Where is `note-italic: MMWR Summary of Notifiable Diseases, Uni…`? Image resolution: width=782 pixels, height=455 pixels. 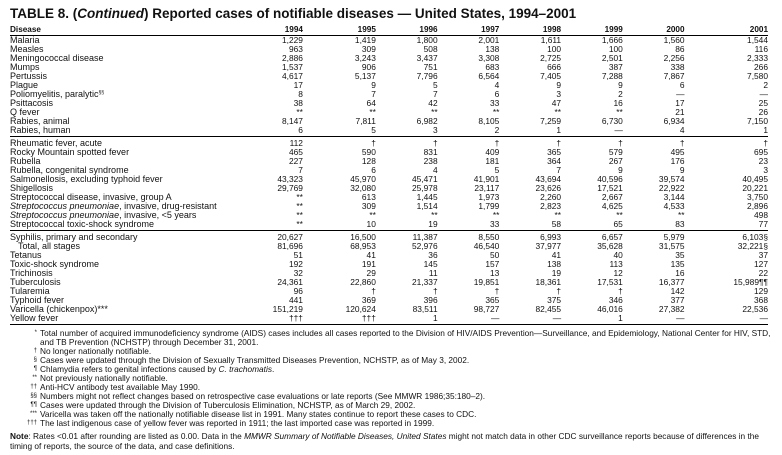
note-italic: MMWR Summary of Notifiable Diseases, Uni… is located at coordinates (345, 436).